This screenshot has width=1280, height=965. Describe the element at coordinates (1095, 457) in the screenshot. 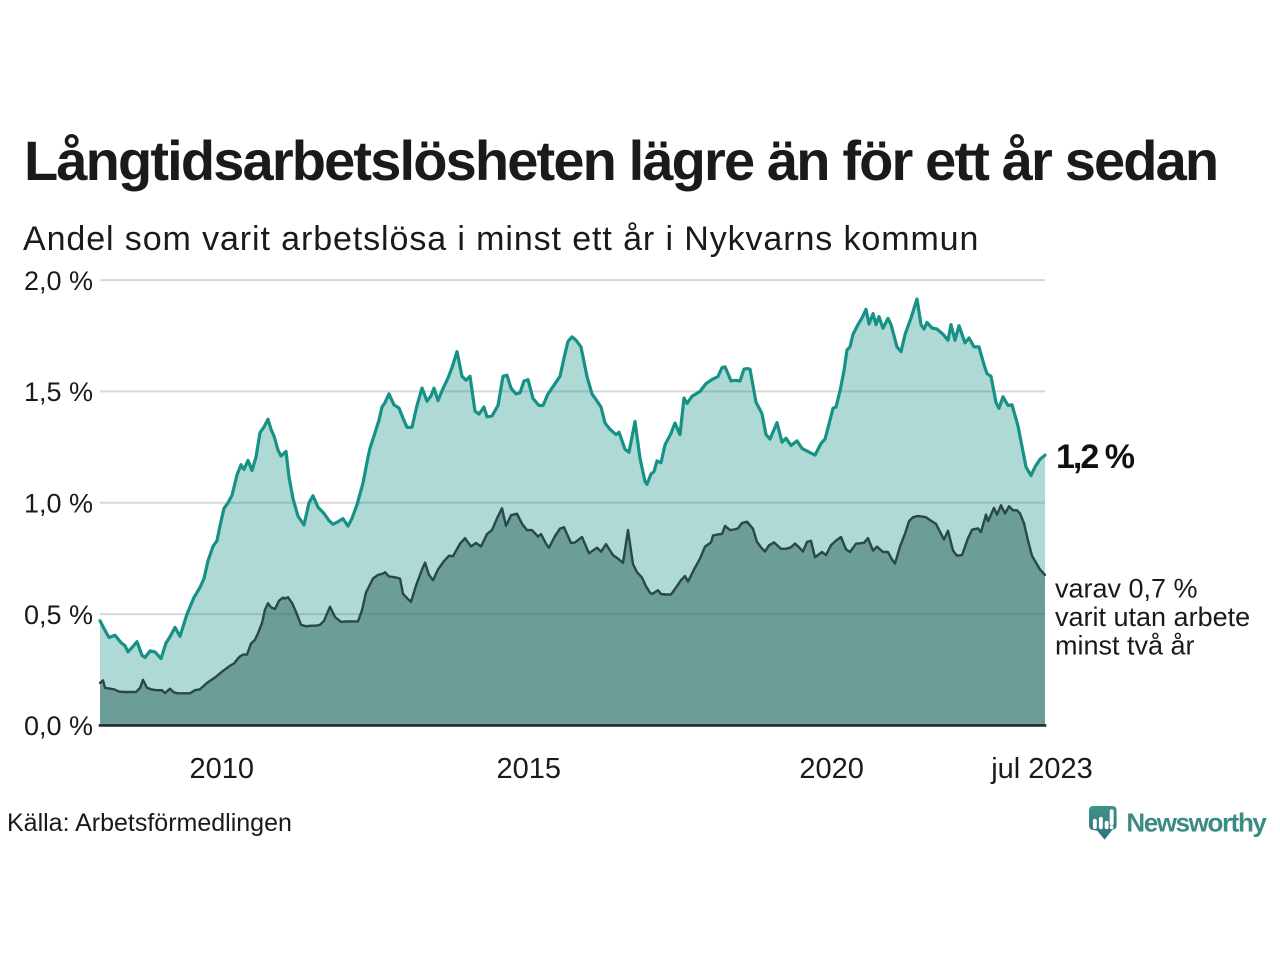

I see `svg-text: 1,2 %` at that location.